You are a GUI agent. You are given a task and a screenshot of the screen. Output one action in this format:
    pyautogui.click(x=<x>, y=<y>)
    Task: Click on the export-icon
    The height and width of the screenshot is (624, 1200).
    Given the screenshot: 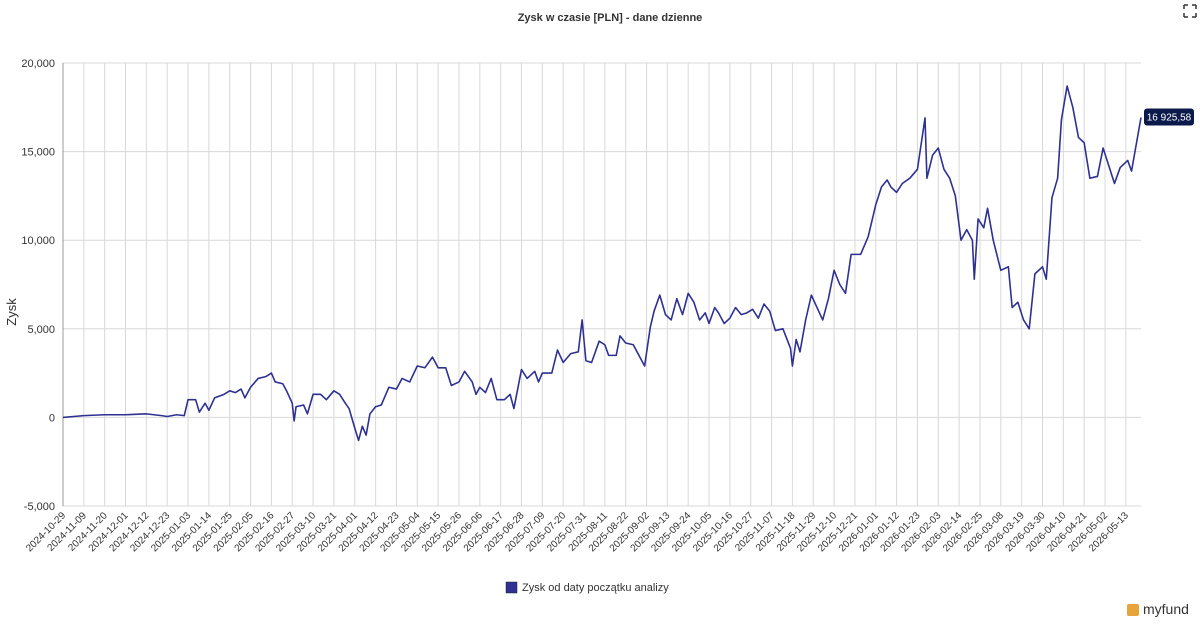 What is the action you would take?
    pyautogui.click(x=1190, y=11)
    